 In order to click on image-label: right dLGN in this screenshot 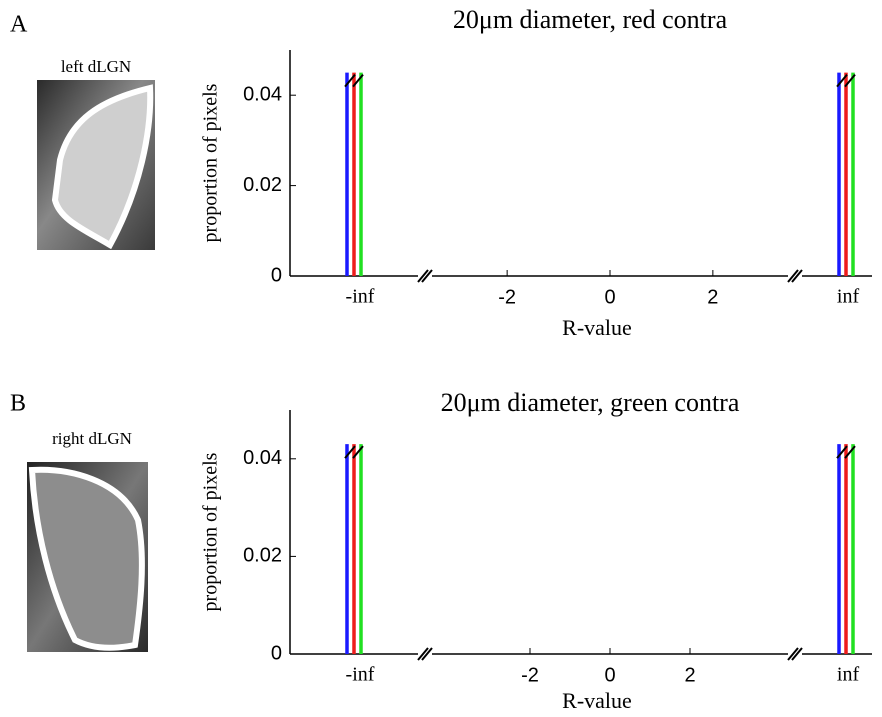, I will do `click(92, 438)`.